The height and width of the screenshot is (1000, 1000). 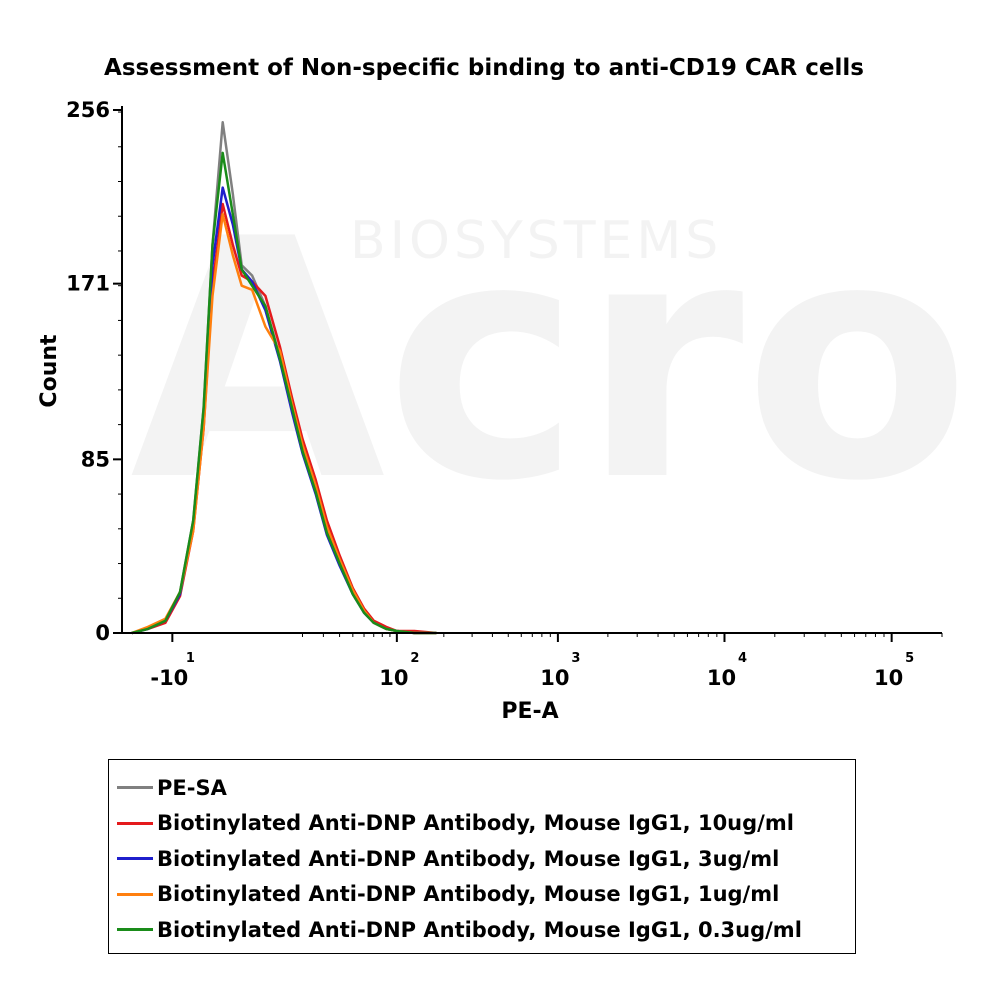 What do you see at coordinates (190, 658) in the screenshot?
I see `x-tick-exponent: 1` at bounding box center [190, 658].